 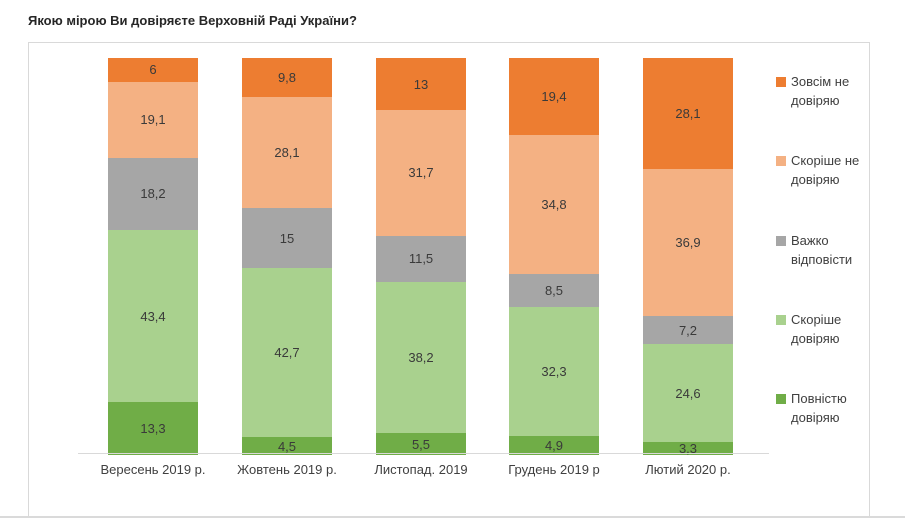 I want to click on bar-segment: 15, so click(x=287, y=238).